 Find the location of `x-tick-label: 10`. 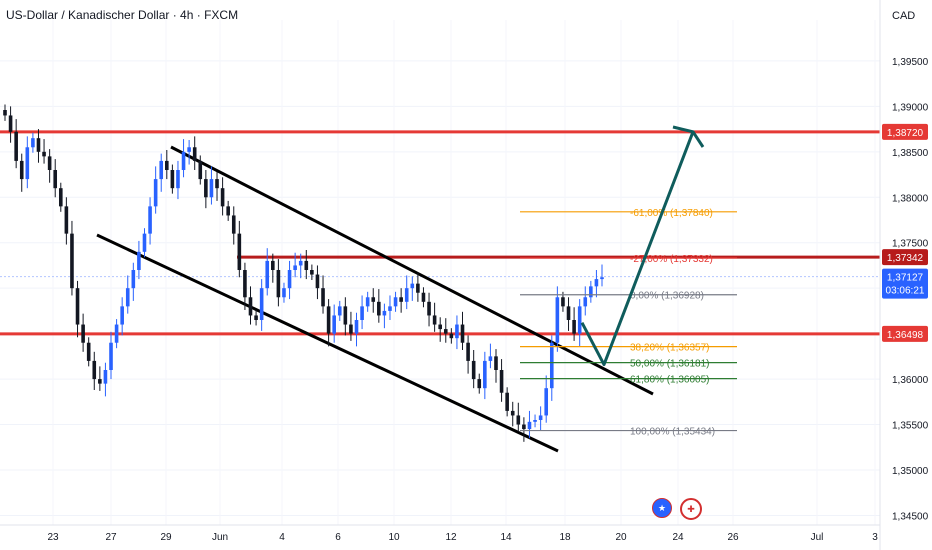

x-tick-label: 10 is located at coordinates (394, 537).